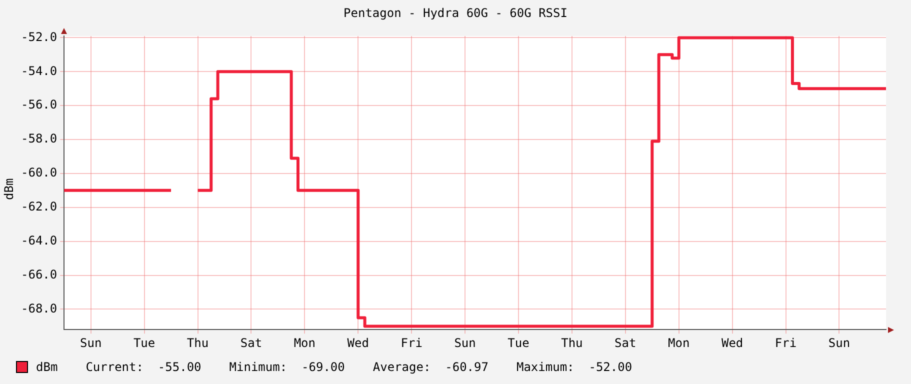 The image size is (911, 384). What do you see at coordinates (39, 240) in the screenshot?
I see `y-tick-label: -64.0` at bounding box center [39, 240].